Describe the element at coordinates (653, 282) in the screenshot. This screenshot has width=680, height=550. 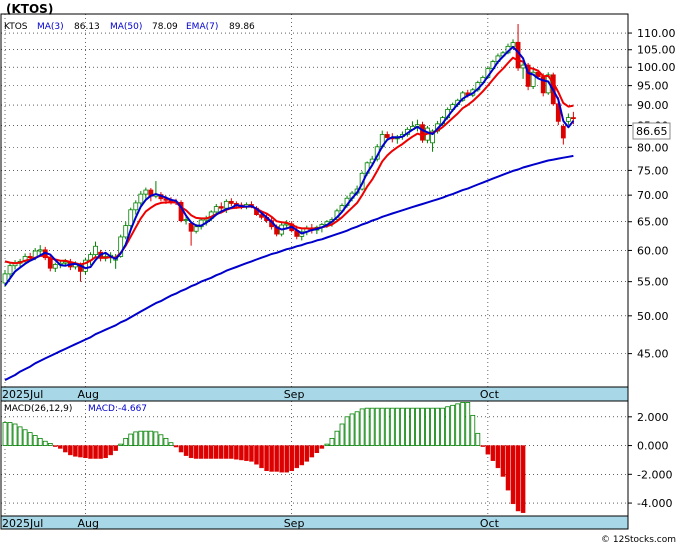
I see `price-tick-label: 55.00` at that location.